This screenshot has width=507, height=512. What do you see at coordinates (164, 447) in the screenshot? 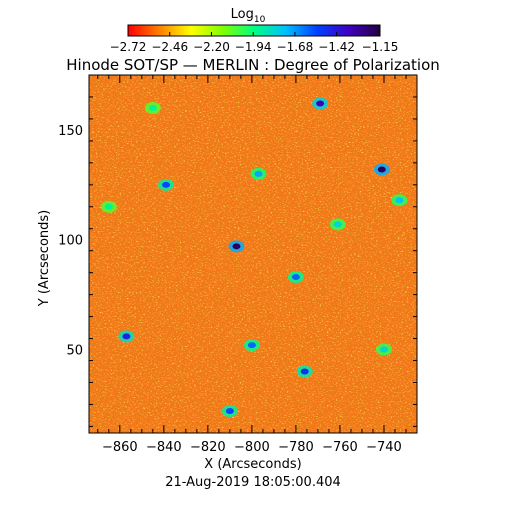
I see `x-tick-label: −840` at bounding box center [164, 447].